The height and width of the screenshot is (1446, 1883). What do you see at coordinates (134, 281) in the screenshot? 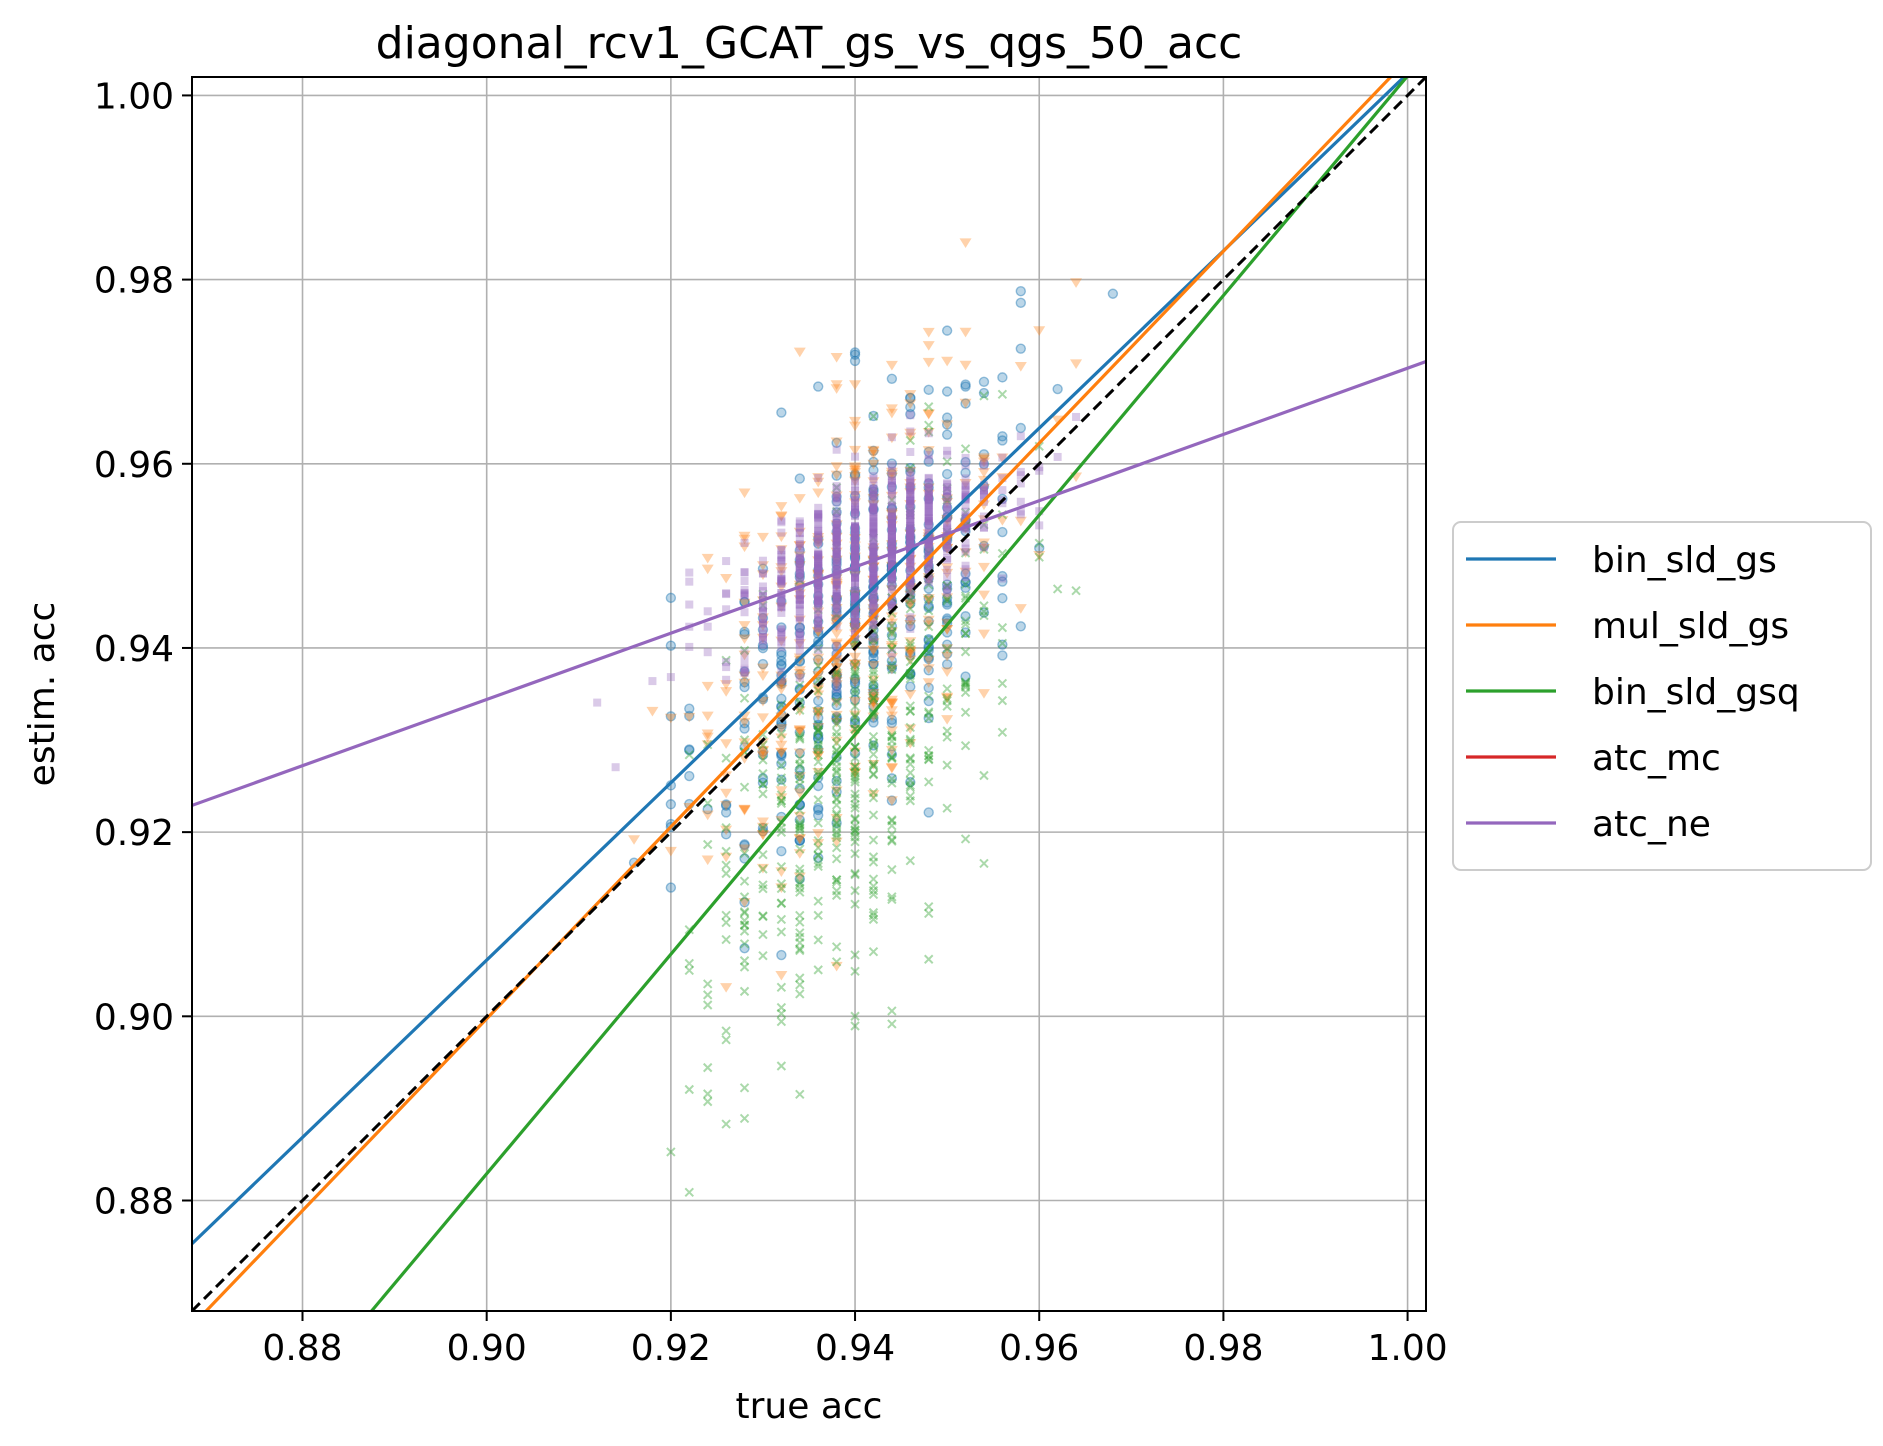
I see `y-tick-label: 0.98` at bounding box center [134, 281].